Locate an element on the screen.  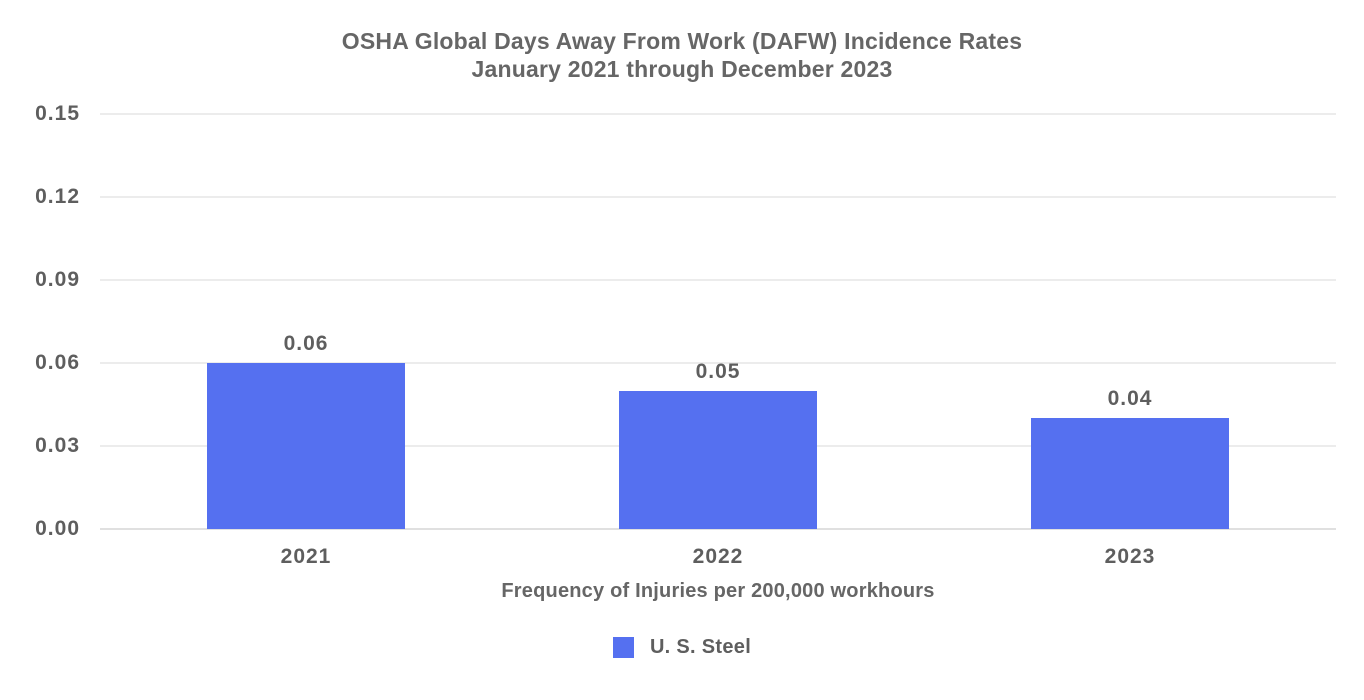
gridline-0.06 is located at coordinates (718, 363).